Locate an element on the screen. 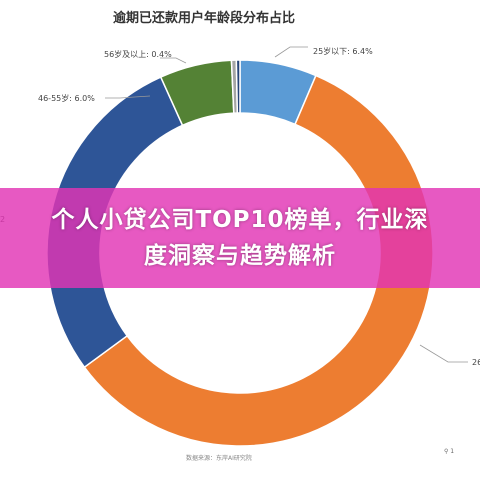 The height and width of the screenshot is (480, 480). slice-label-56-plus: 56岁及以上: 0.4% is located at coordinates (138, 54).